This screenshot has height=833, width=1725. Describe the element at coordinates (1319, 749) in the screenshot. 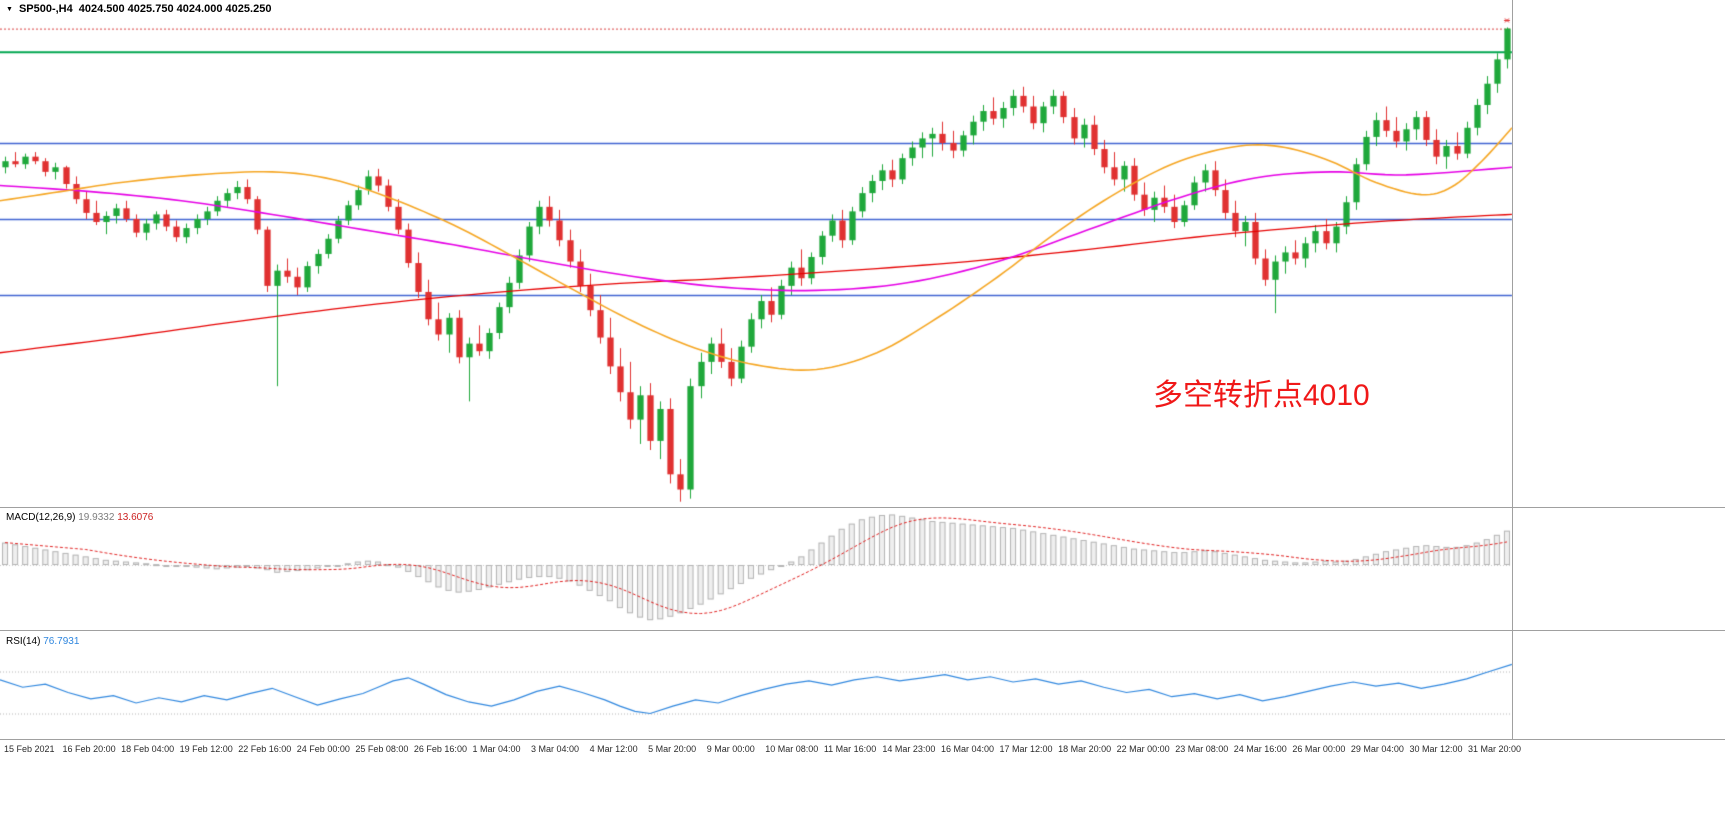

I see `time-axis-label: 26 Mar 00:00` at that location.